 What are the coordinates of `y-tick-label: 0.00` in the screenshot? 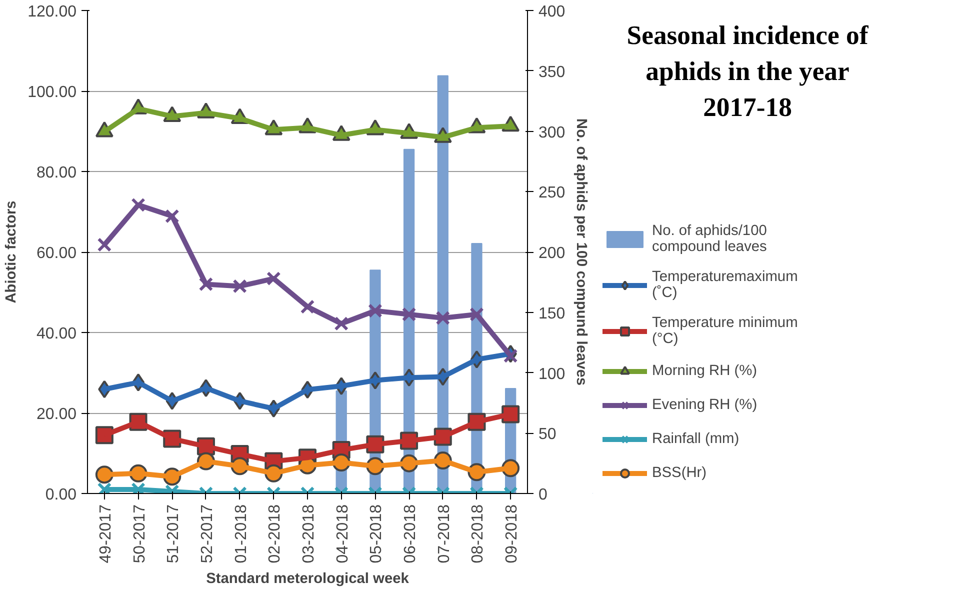 It's located at (61, 495).